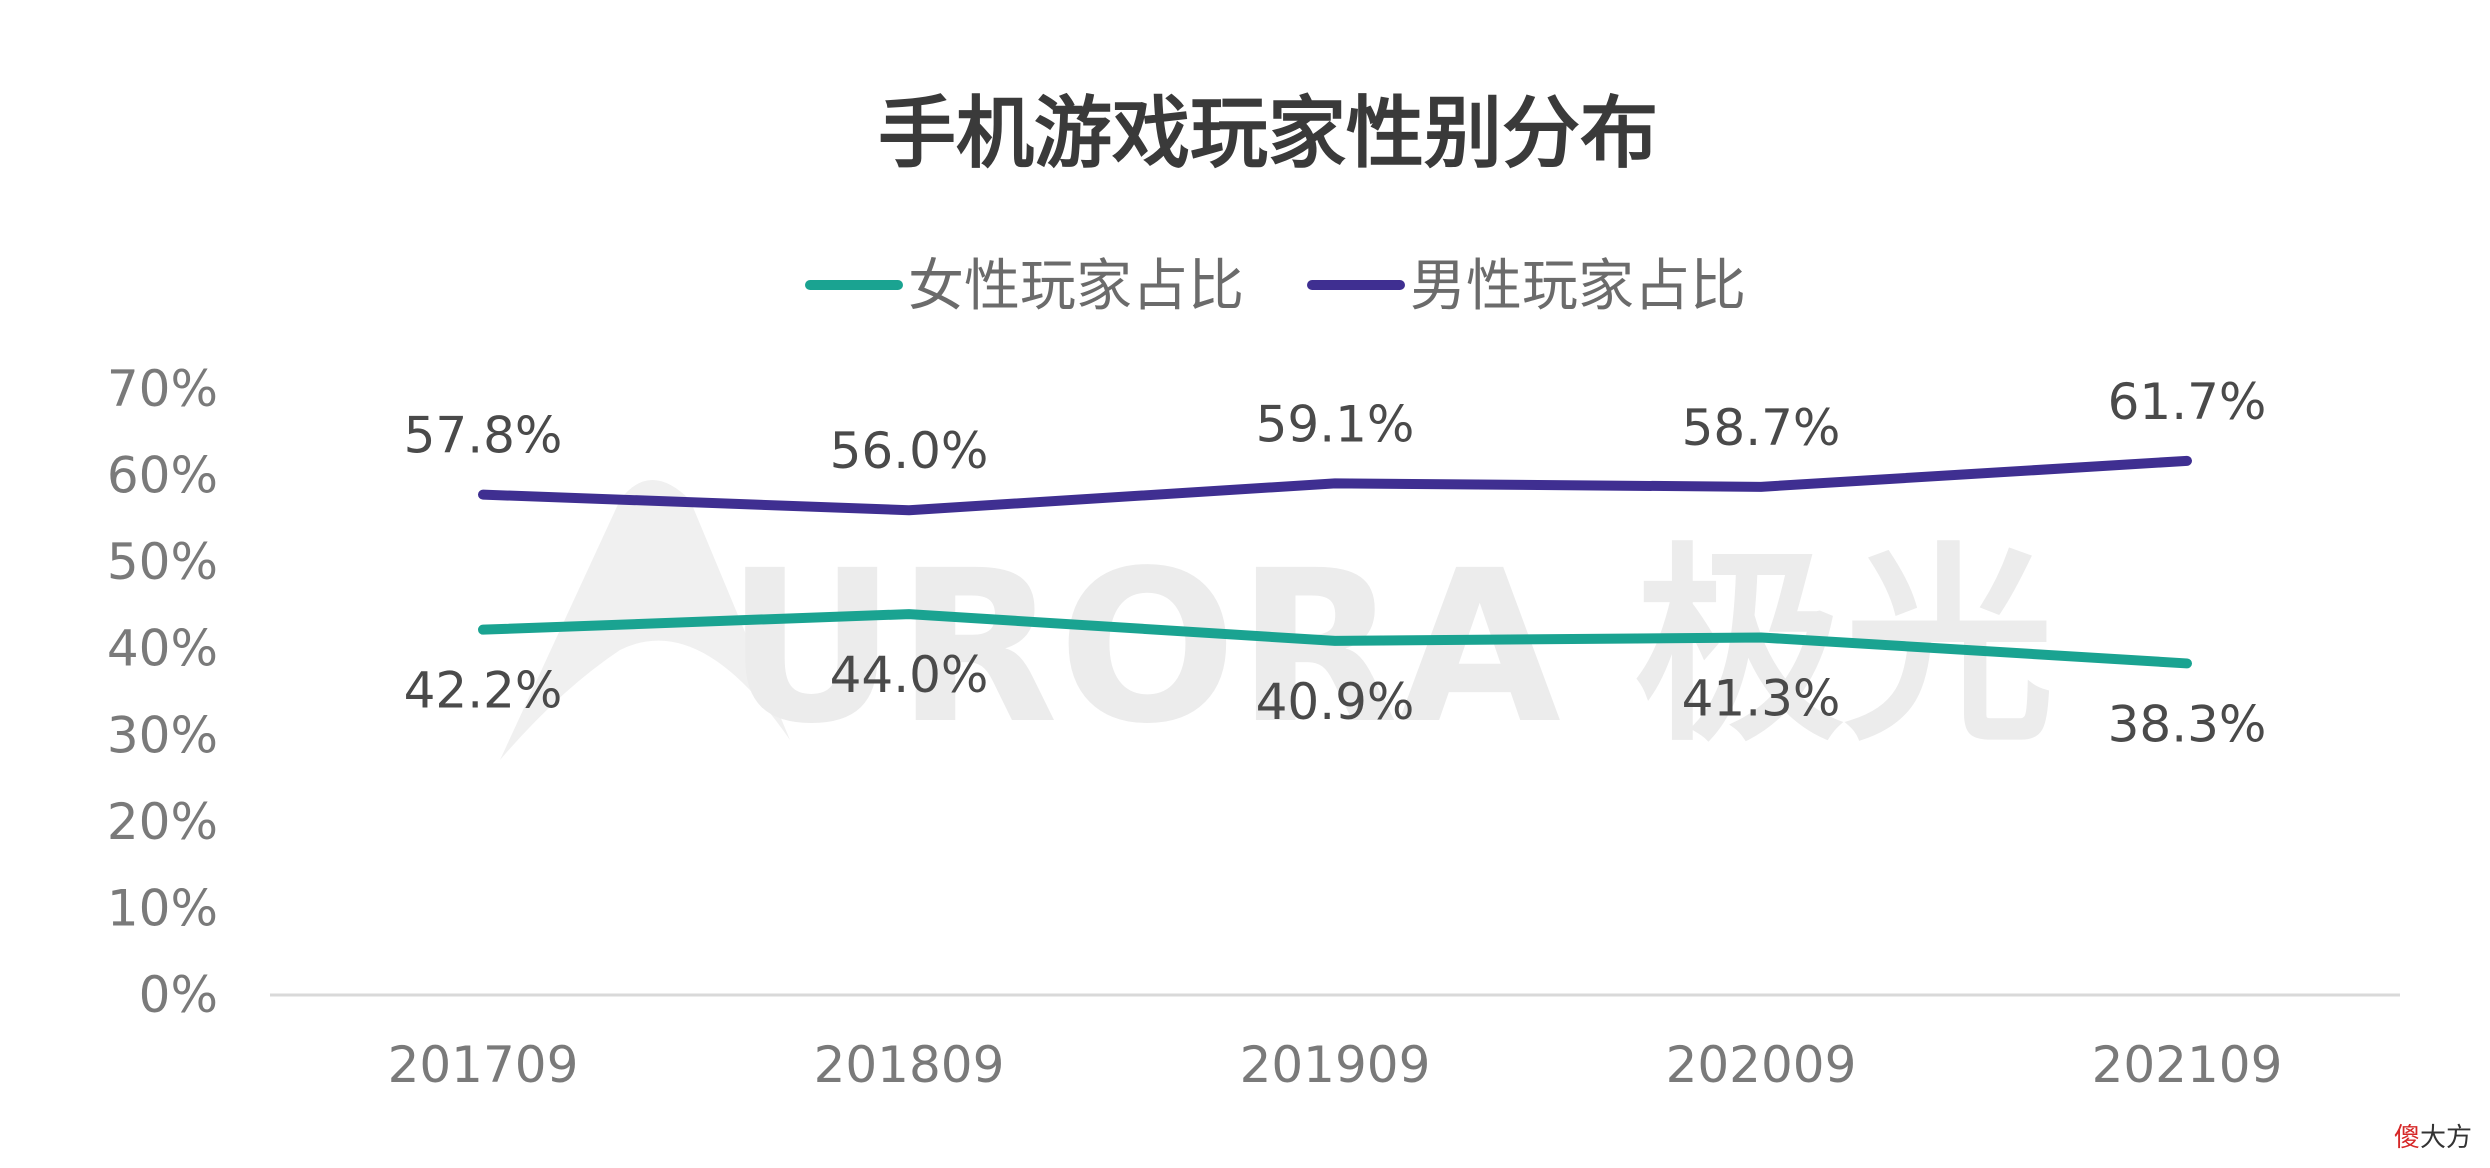  I want to click on data-label: 40.9%, so click(1335, 702).